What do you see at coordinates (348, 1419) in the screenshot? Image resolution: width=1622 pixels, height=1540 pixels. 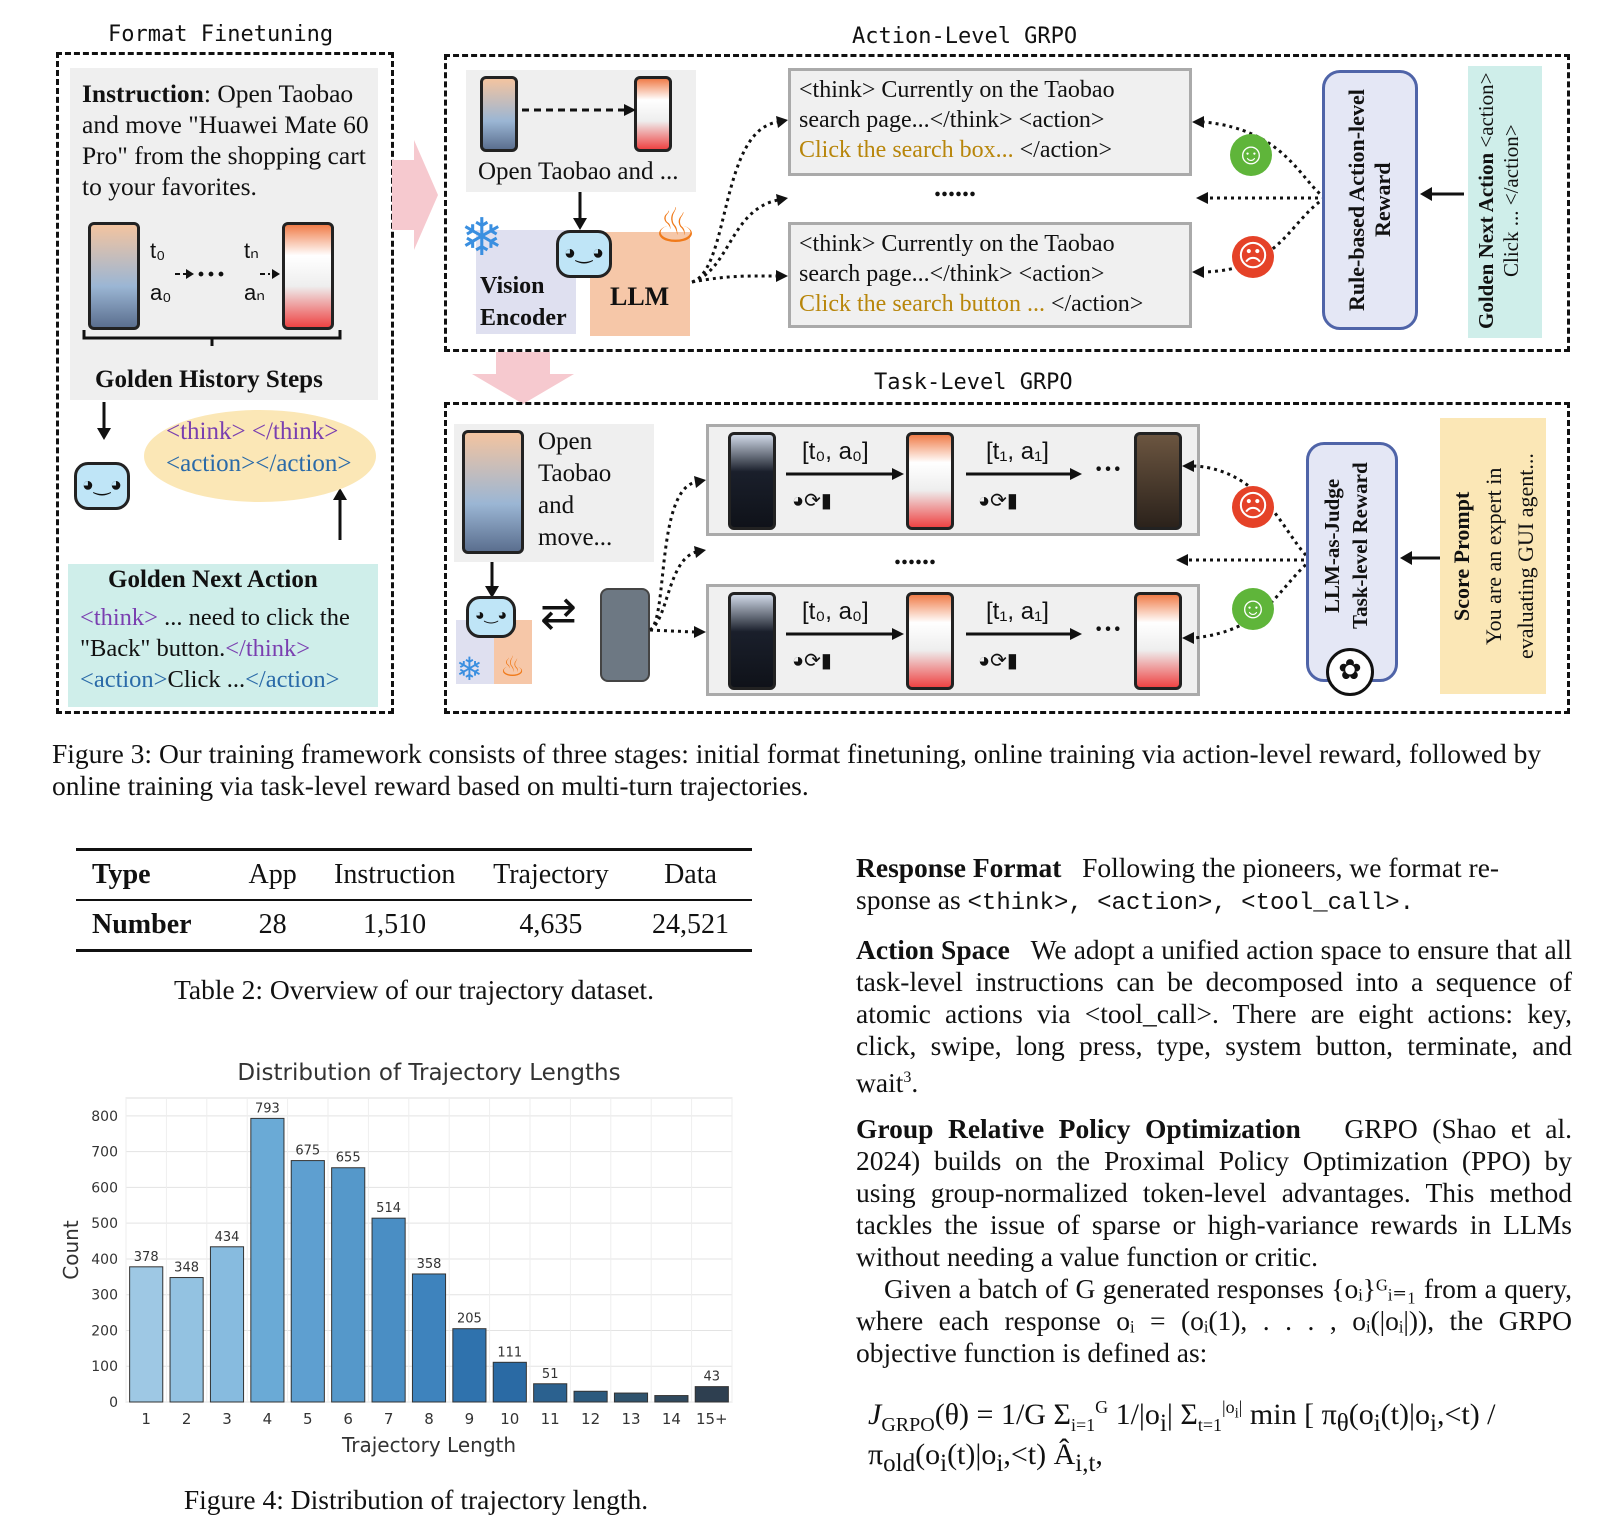 I see `x-tick-label: 6` at bounding box center [348, 1419].